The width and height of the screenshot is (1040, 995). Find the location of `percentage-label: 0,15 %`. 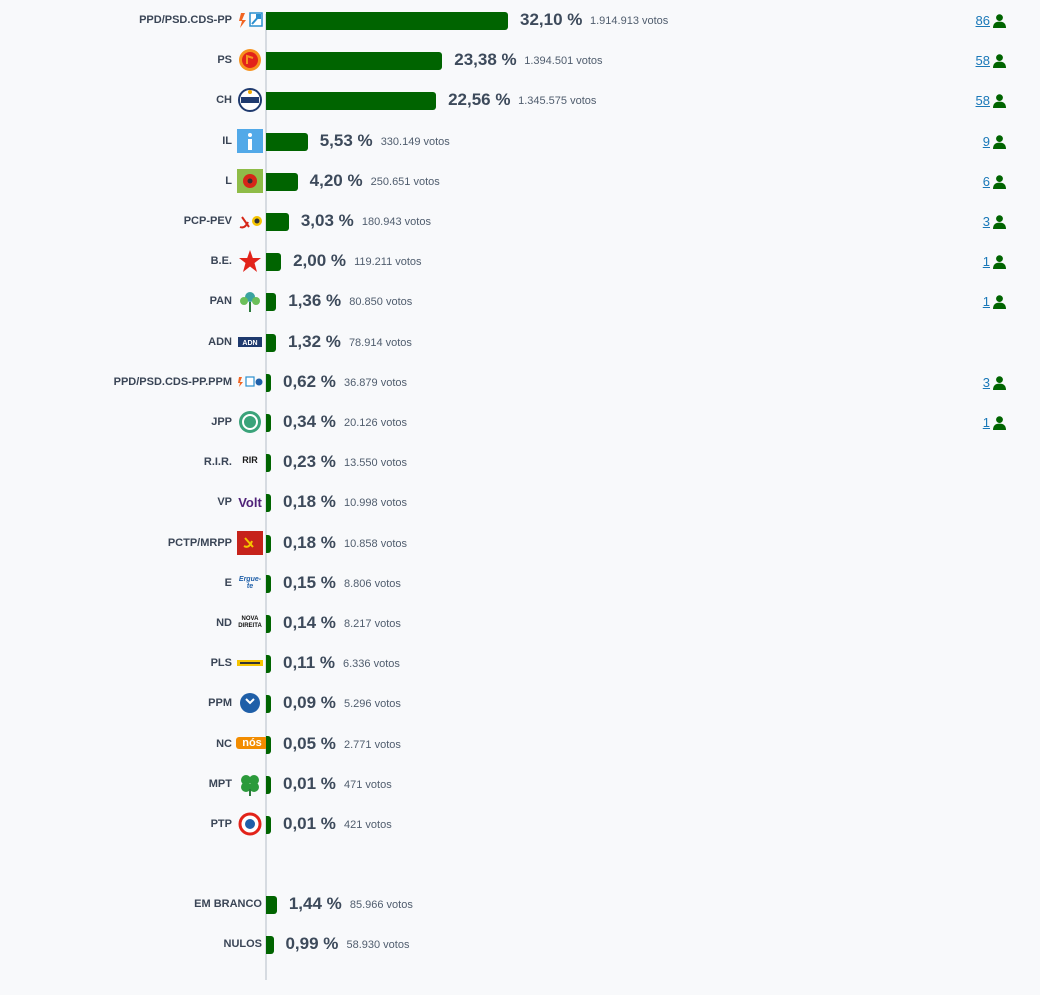

percentage-label: 0,15 % is located at coordinates (309, 582).